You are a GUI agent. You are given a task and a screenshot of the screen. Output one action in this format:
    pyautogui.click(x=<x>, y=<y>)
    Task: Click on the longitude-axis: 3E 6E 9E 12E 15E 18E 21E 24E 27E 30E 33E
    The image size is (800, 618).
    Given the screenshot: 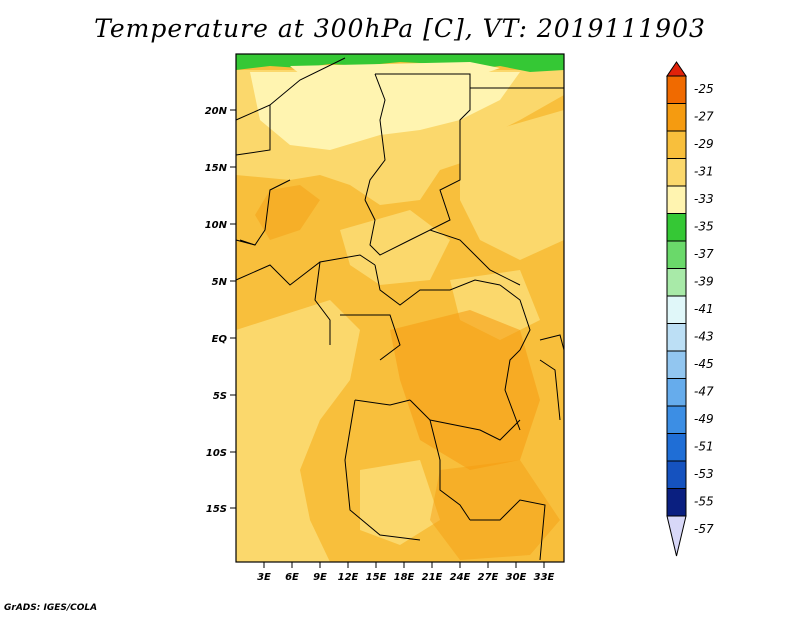 What is the action you would take?
    pyautogui.click(x=406, y=572)
    